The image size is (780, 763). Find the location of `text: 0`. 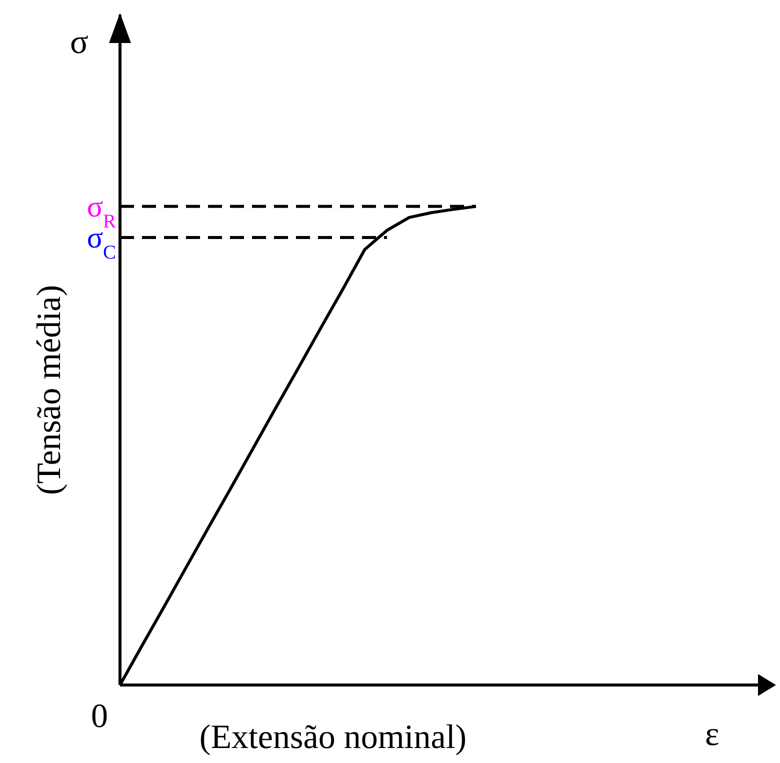

text: 0 is located at coordinates (99, 716).